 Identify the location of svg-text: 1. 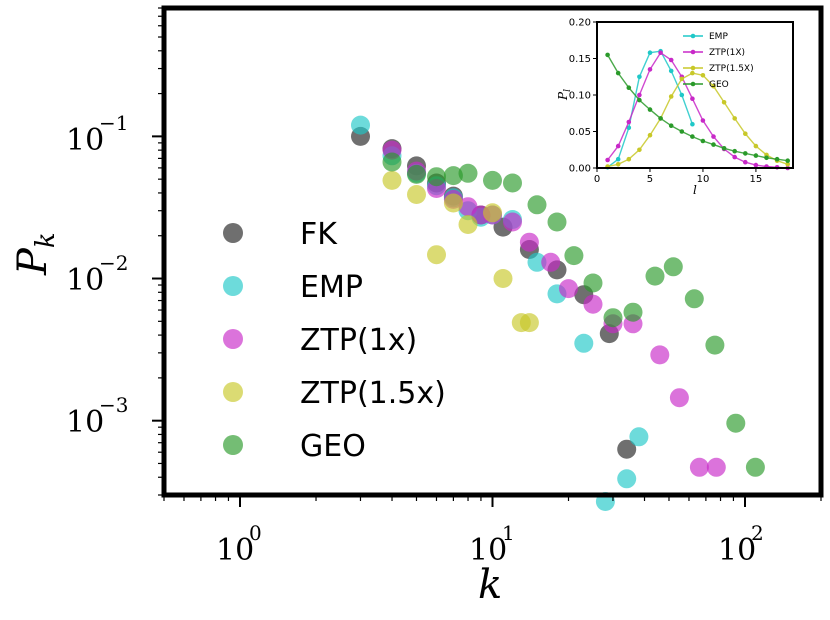
(508, 533).